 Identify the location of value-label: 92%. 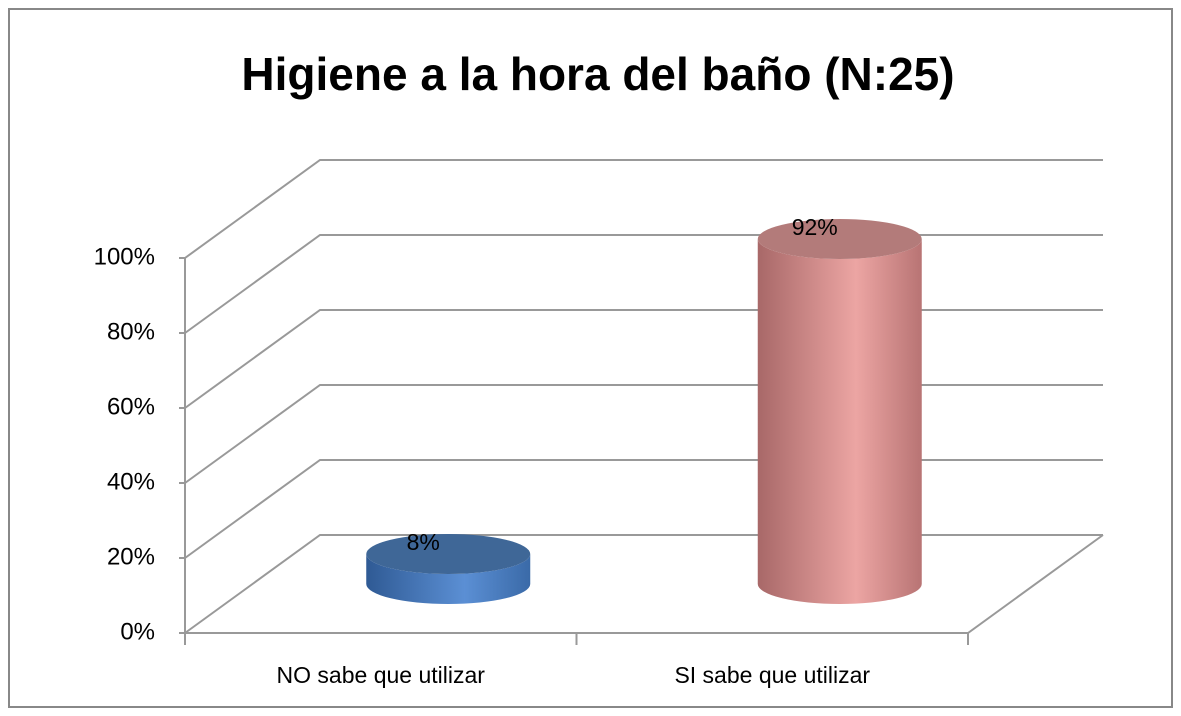
(815, 227).